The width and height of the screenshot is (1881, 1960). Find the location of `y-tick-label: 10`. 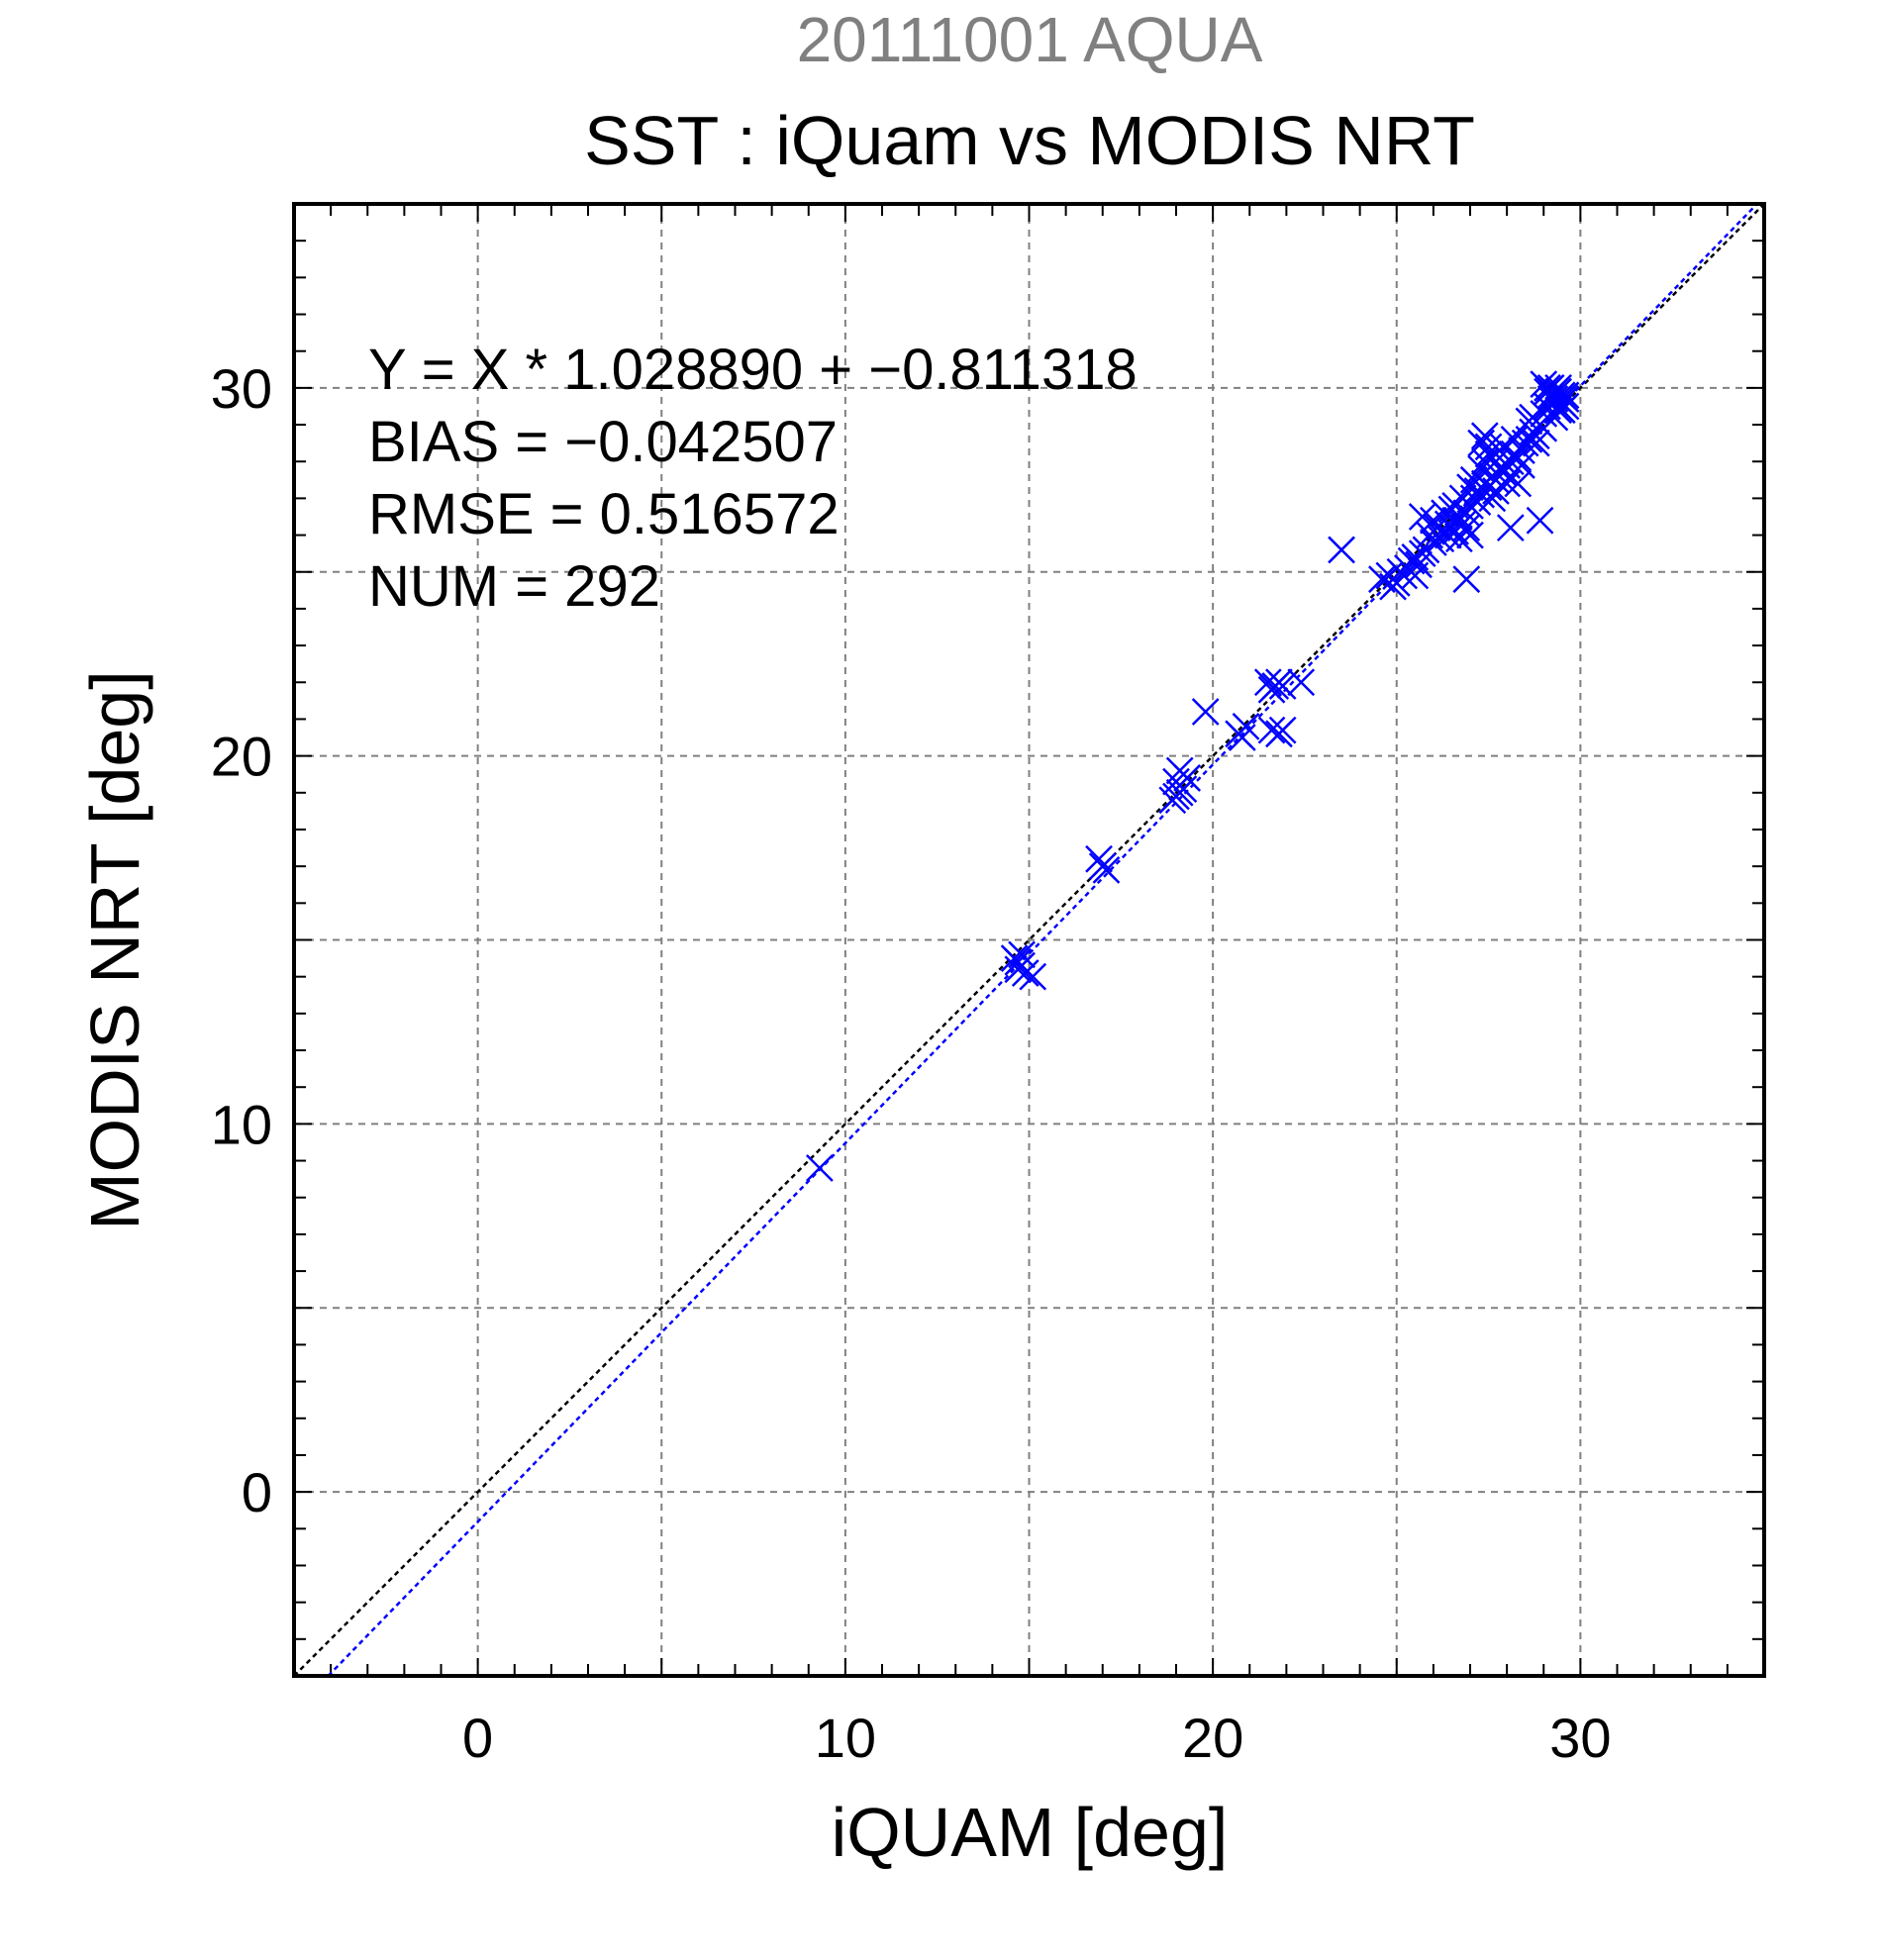

y-tick-label: 10 is located at coordinates (242, 1124).